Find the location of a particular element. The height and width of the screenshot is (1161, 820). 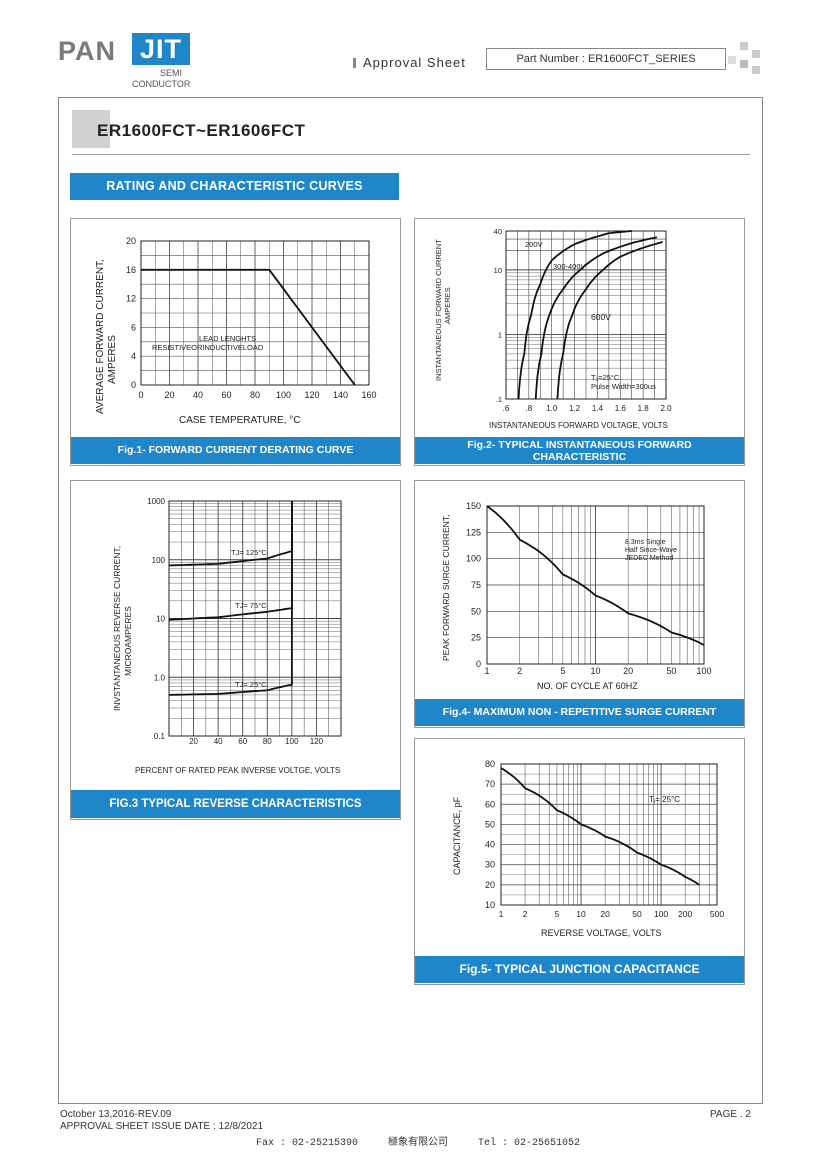

fig3-xtick-label: 20 is located at coordinates (193, 741).